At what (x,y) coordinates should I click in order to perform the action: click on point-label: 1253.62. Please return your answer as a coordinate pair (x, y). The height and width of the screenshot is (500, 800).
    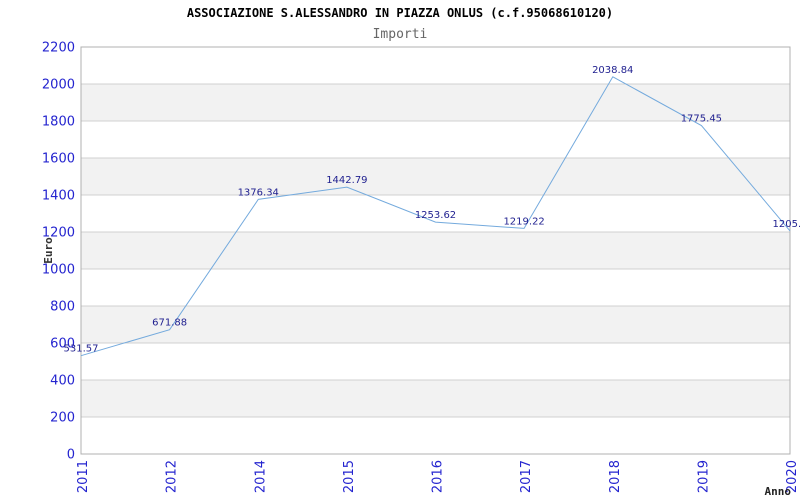
    Looking at the image, I should click on (435, 215).